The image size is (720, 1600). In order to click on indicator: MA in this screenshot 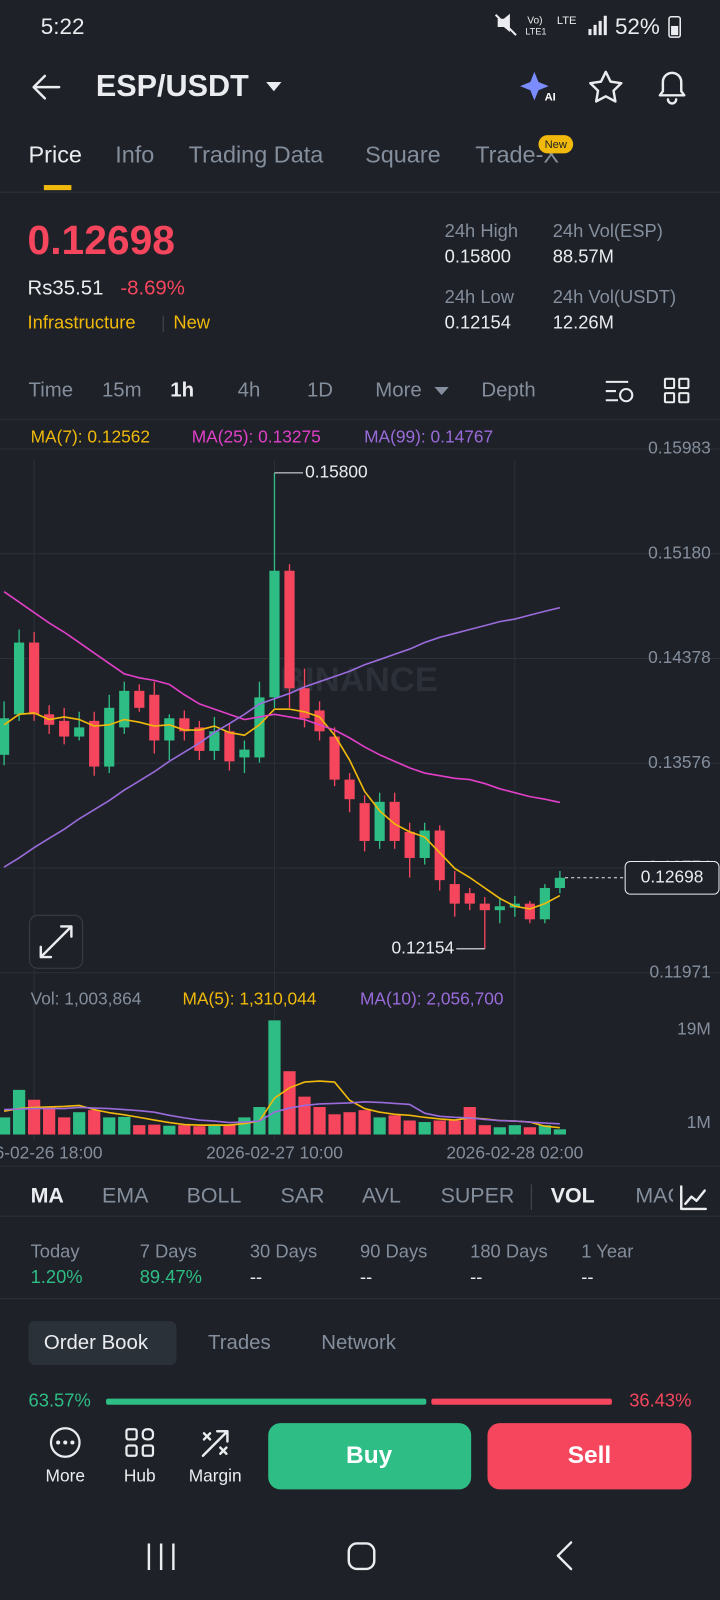, I will do `click(47, 1195)`.